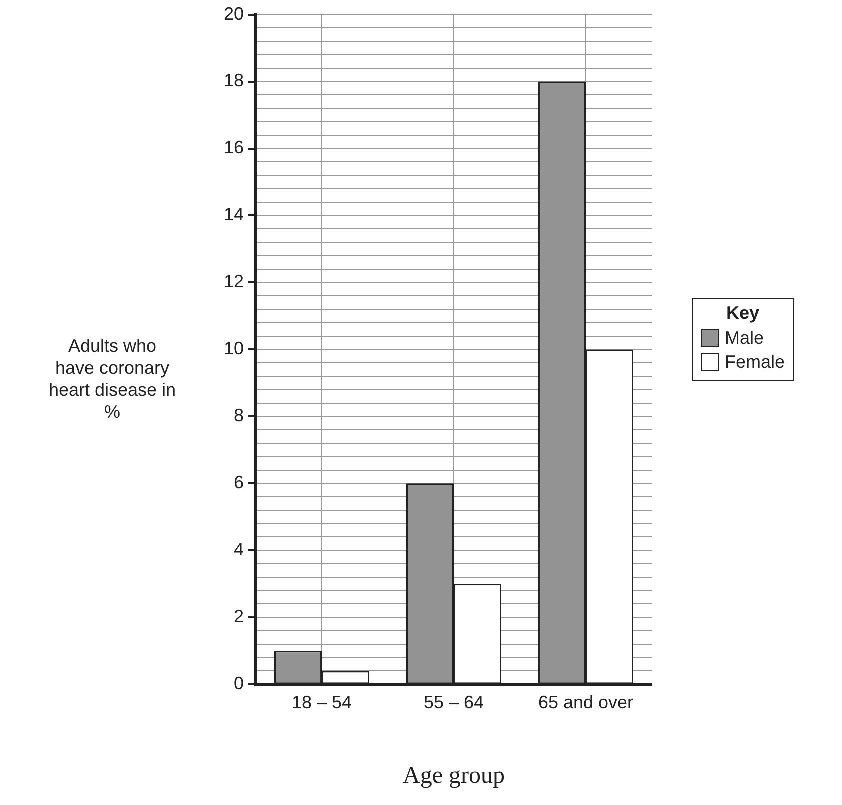 The width and height of the screenshot is (842, 805). I want to click on y-axis-title: Adults who have coronary heart disease in %, so click(112, 379).